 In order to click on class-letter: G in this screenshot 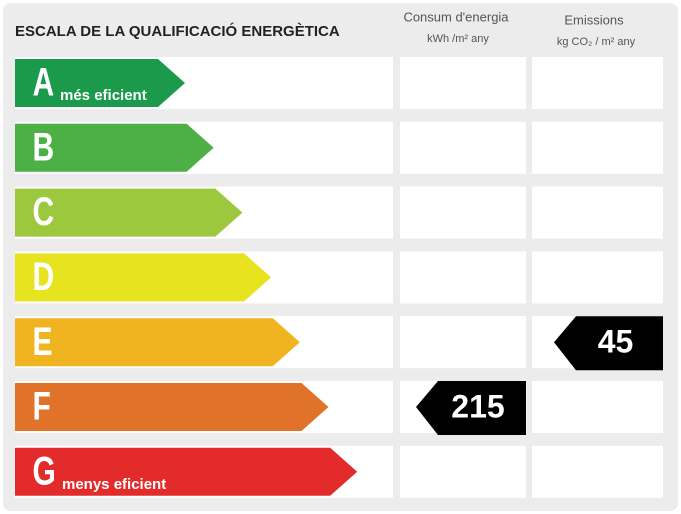, I will do `click(44, 471)`.